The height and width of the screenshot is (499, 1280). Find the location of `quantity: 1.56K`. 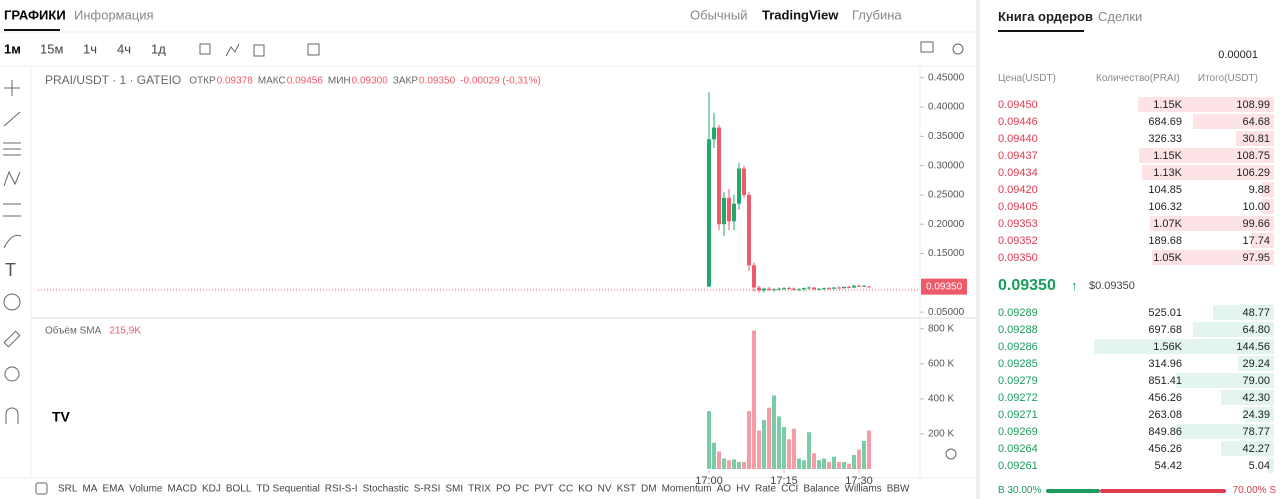

quantity: 1.56K is located at coordinates (1167, 347).